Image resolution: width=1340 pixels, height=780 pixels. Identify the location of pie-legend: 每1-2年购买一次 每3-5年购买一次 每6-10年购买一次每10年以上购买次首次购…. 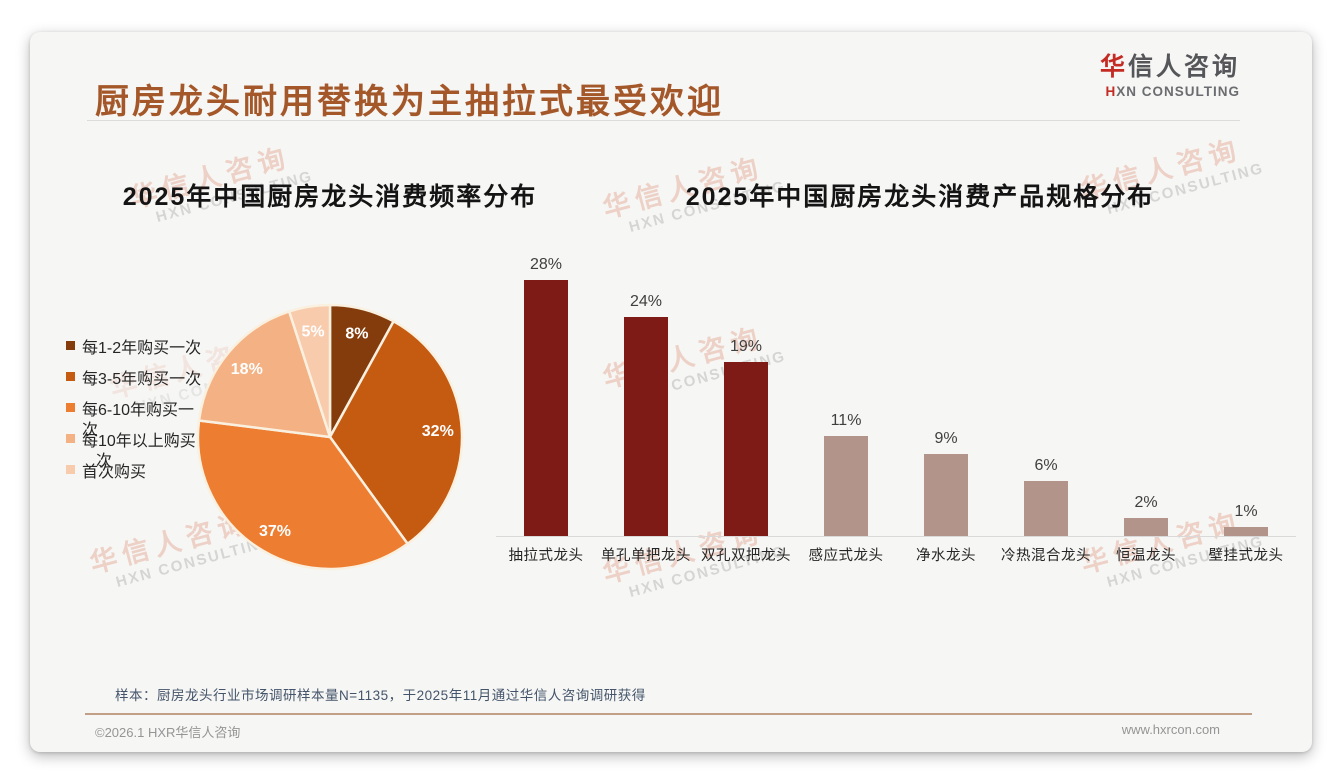
(141, 407).